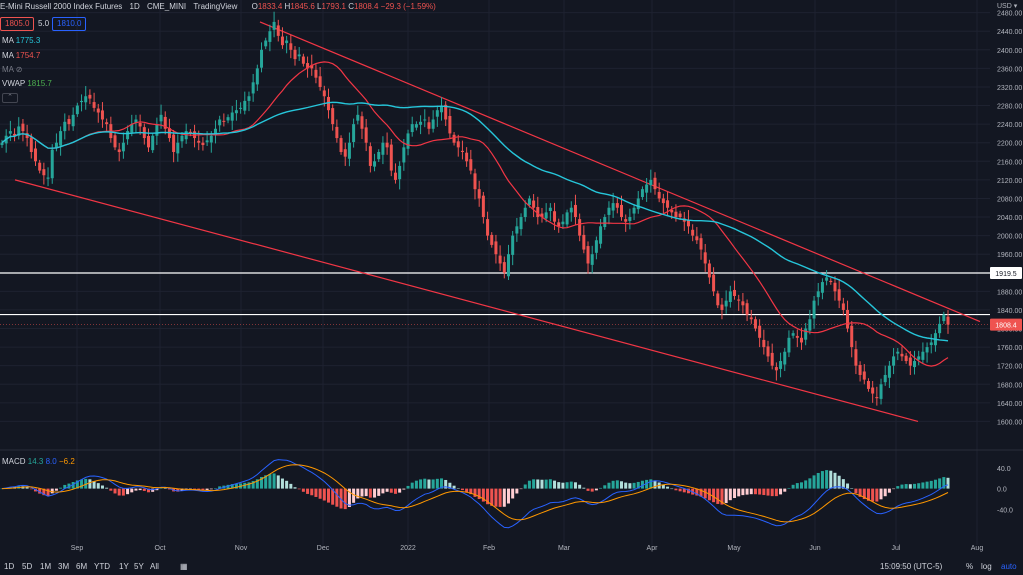 The height and width of the screenshot is (575, 1023). What do you see at coordinates (986, 566) in the screenshot?
I see `log-toggle: log` at bounding box center [986, 566].